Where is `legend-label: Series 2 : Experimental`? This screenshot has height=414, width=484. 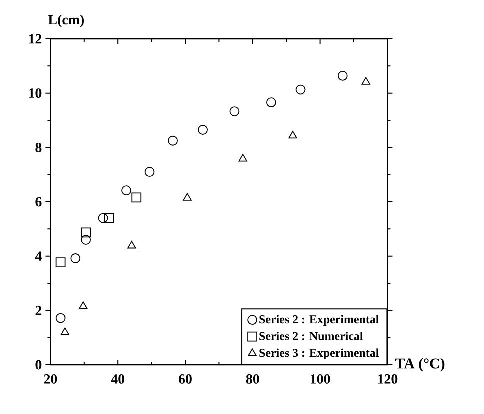
legend-label: Series 2 : Experimental is located at coordinates (320, 320).